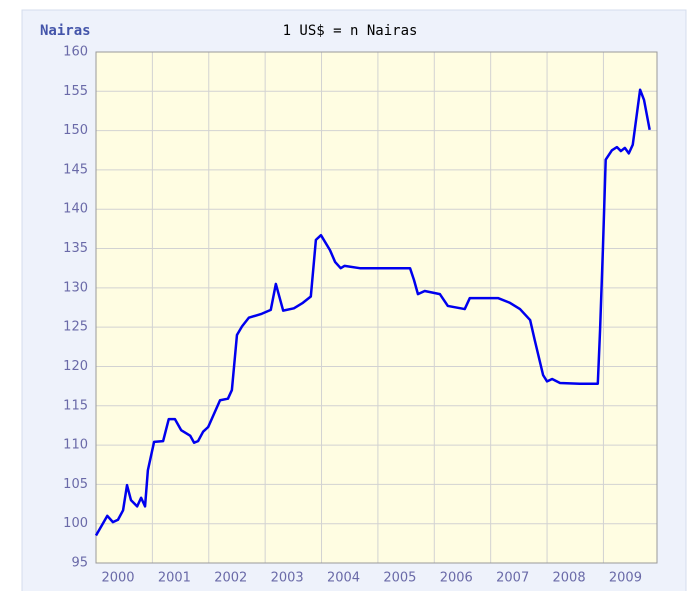  I want to click on y-tick-label: 160, so click(75, 52).